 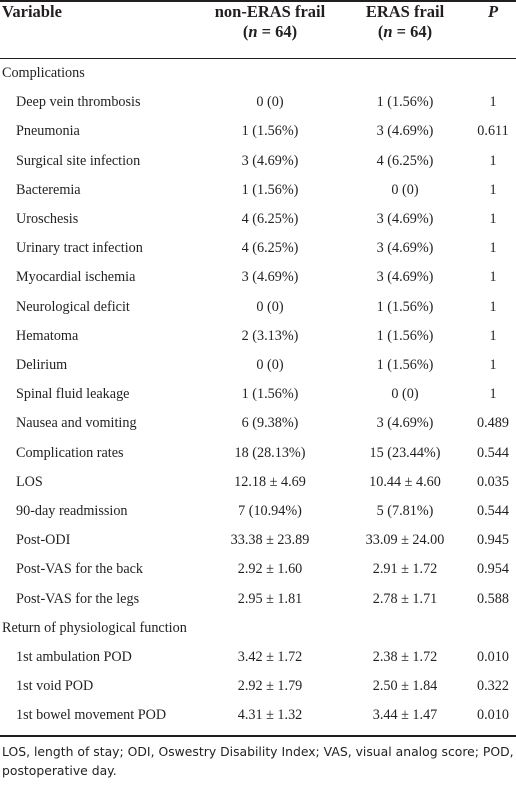 I want to click on row-variable: Myocardial ischemia, so click(x=76, y=277).